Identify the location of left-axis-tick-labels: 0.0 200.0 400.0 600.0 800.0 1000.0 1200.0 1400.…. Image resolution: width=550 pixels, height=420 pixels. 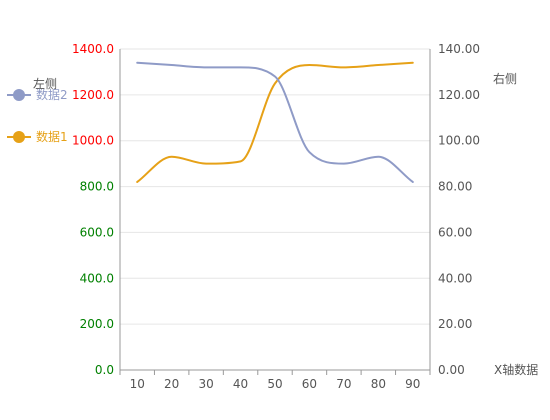
(93, 209).